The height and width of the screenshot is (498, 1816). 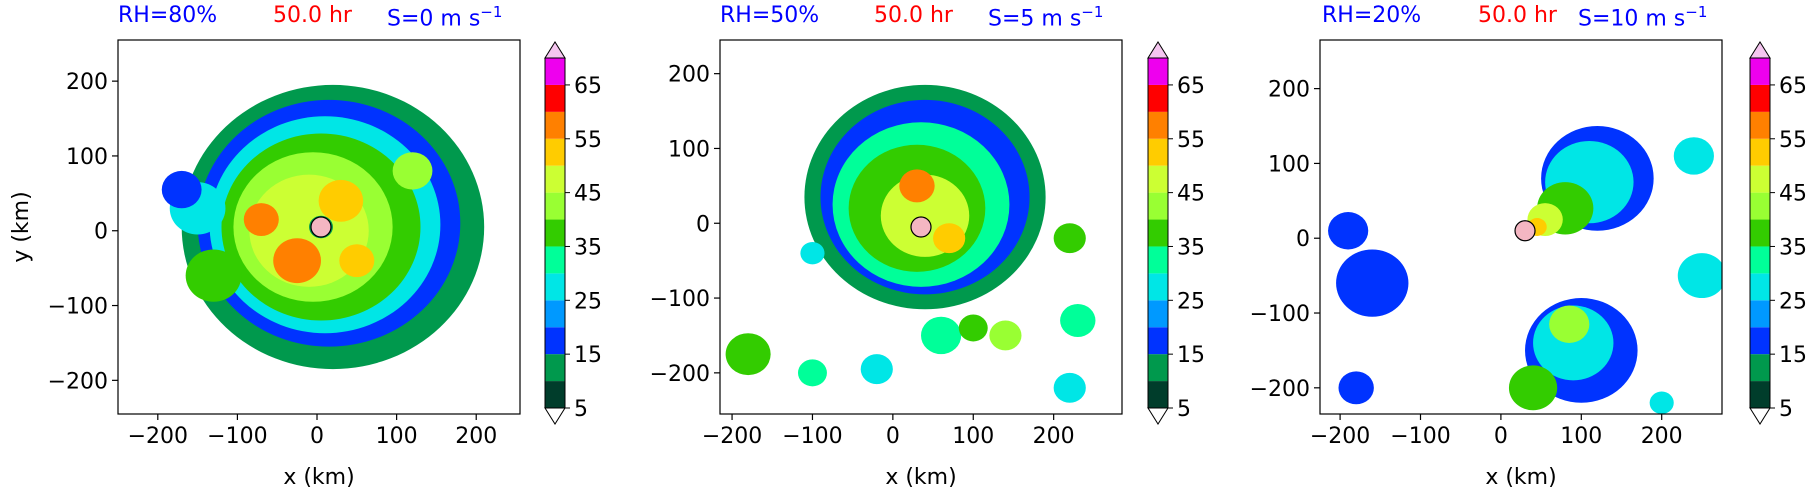 What do you see at coordinates (1793, 247) in the screenshot?
I see `panel-3-colorbar-label-4: 35` at bounding box center [1793, 247].